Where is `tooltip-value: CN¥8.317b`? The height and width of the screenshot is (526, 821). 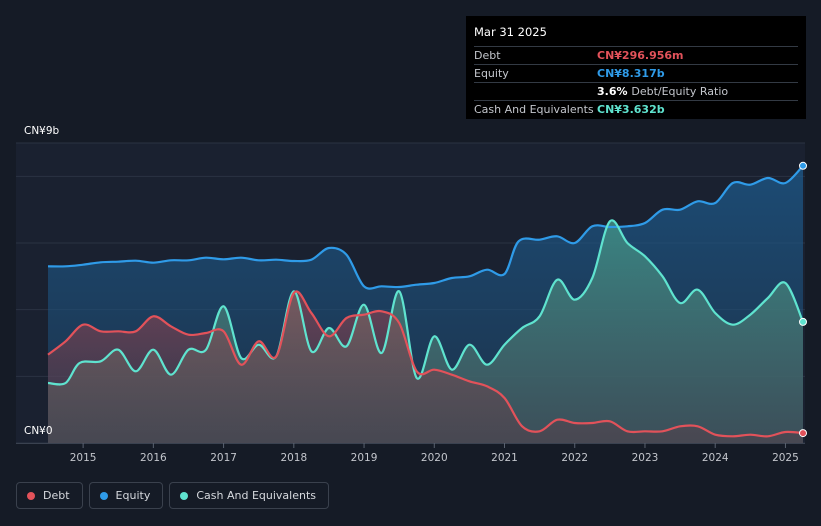 tooltip-value: CN¥8.317b is located at coordinates (631, 73).